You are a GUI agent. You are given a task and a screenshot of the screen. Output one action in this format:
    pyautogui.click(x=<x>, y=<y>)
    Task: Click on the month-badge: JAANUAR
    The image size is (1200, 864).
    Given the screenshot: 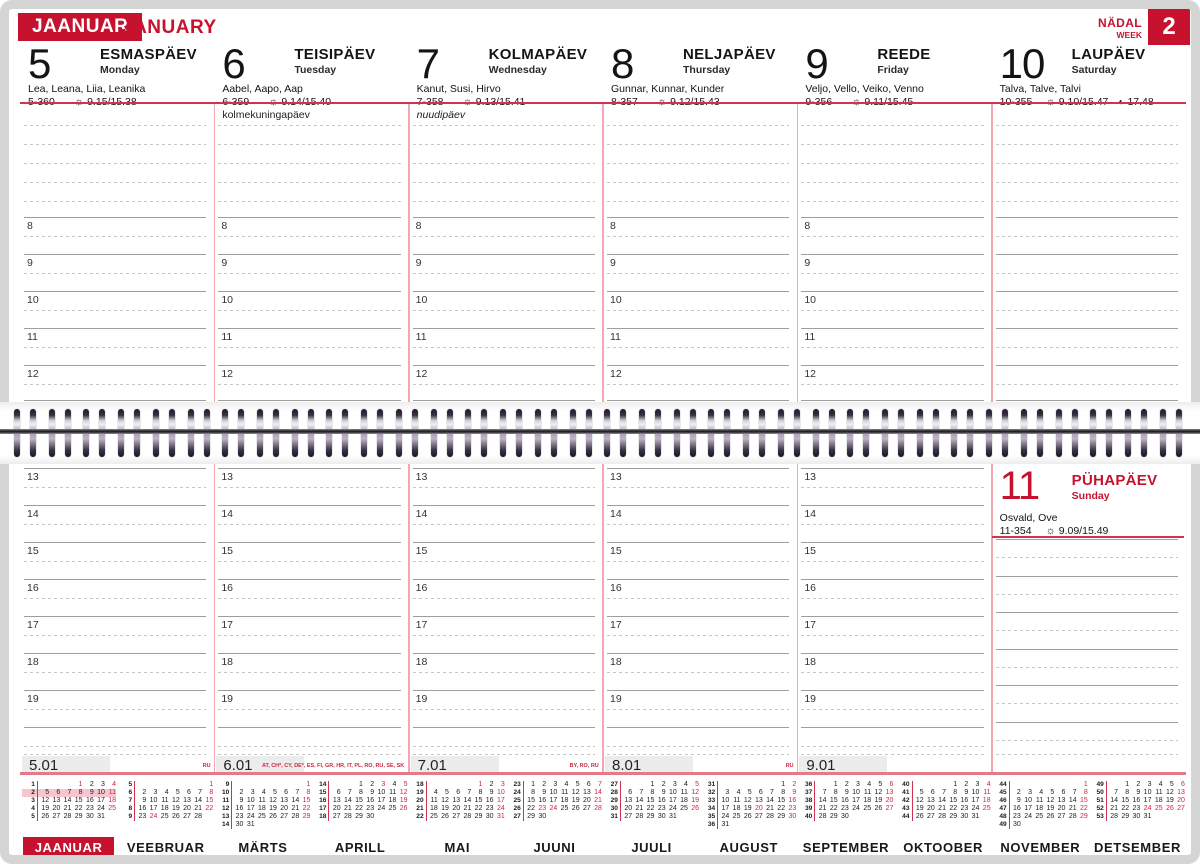 What is the action you would take?
    pyautogui.click(x=80, y=27)
    